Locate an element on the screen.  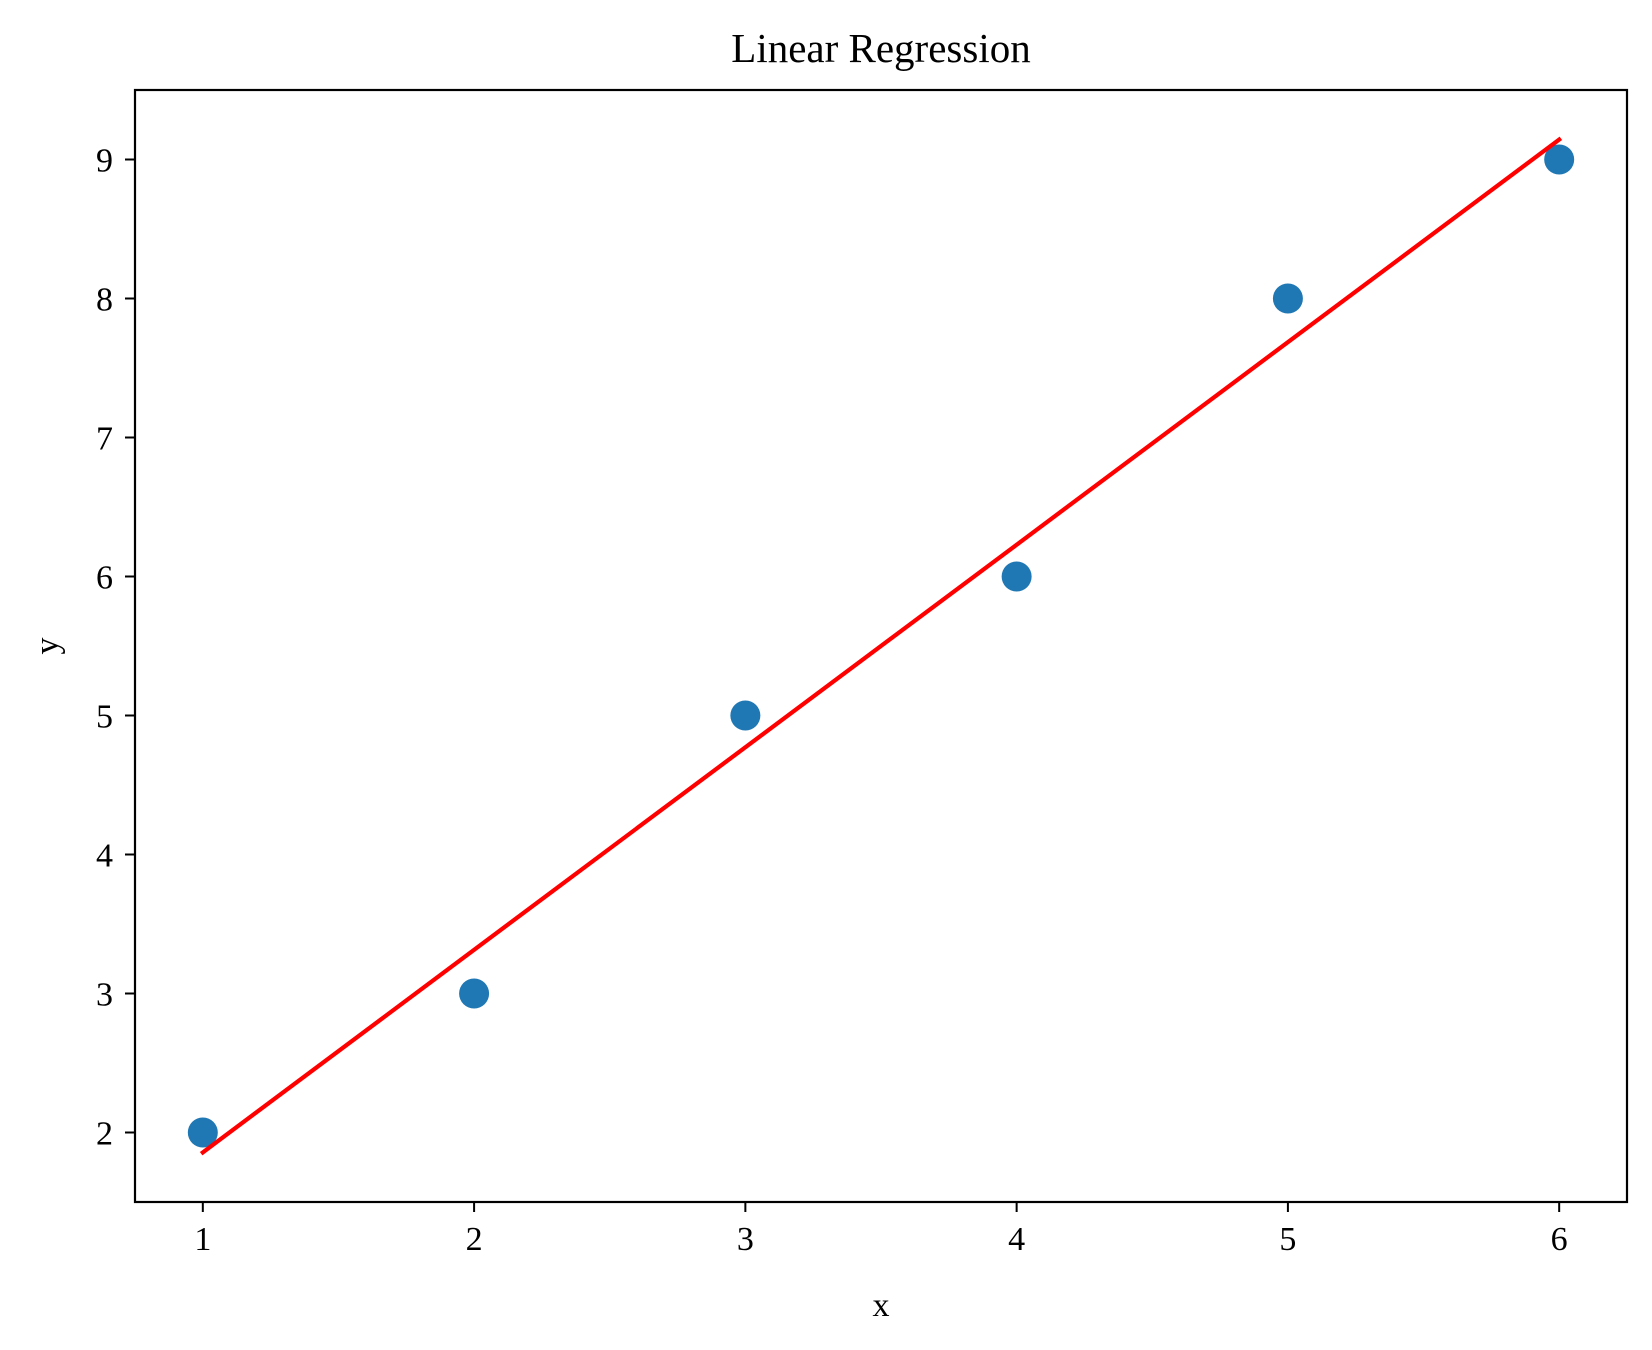
chart-title: Linear Regression is located at coordinates (880, 48).